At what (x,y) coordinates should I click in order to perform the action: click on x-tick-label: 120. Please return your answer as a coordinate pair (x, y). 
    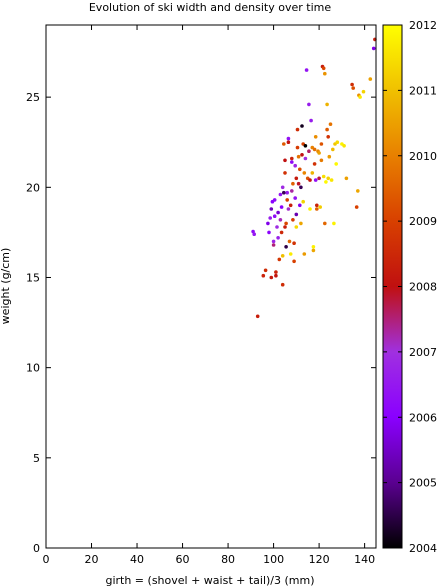
    Looking at the image, I should click on (319, 559).